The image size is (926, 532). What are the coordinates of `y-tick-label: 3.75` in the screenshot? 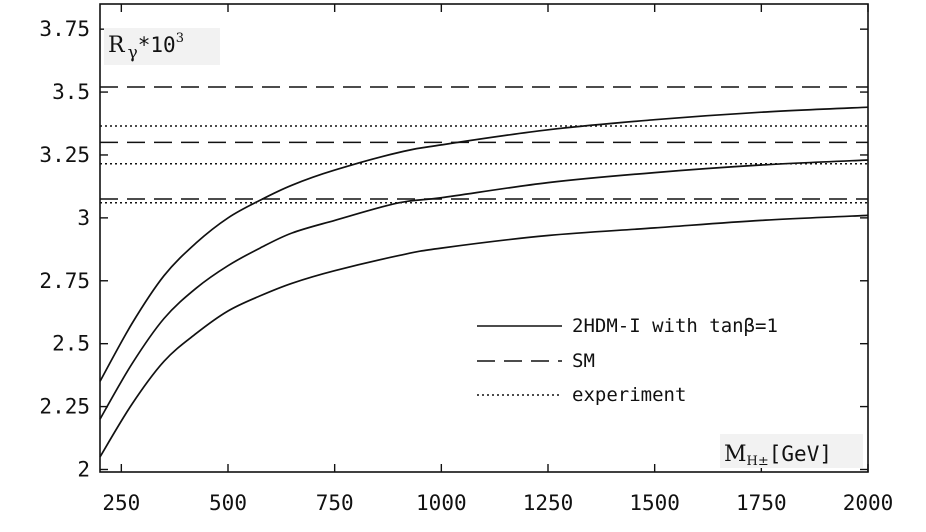 It's located at (64, 29).